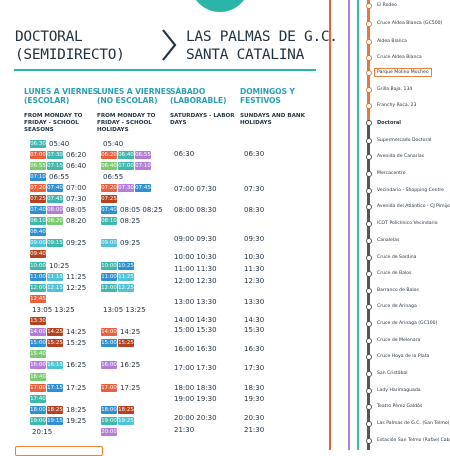  Describe the element at coordinates (195, 330) in the screenshot. I see `departure-time: 15:00 15:30` at that location.